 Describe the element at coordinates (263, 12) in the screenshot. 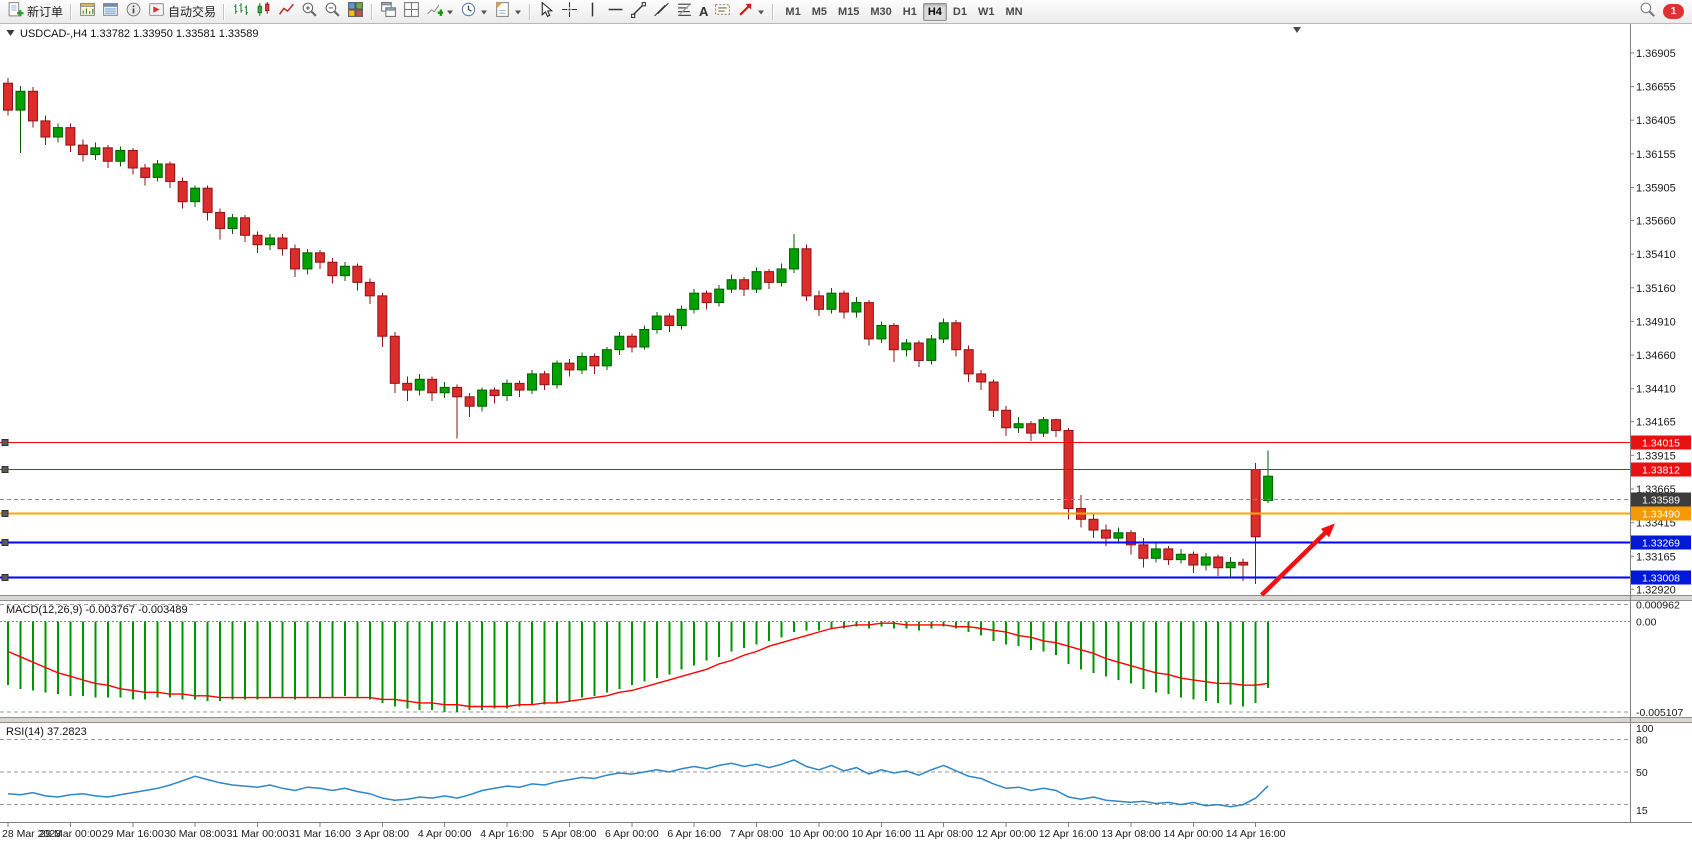

I see `candlestick-chart-button` at that location.